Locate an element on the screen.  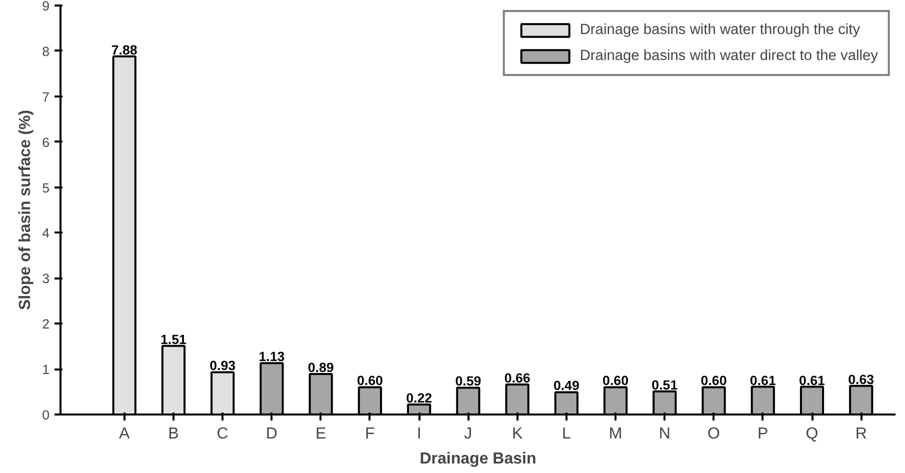
x-tick-label: O is located at coordinates (714, 434).